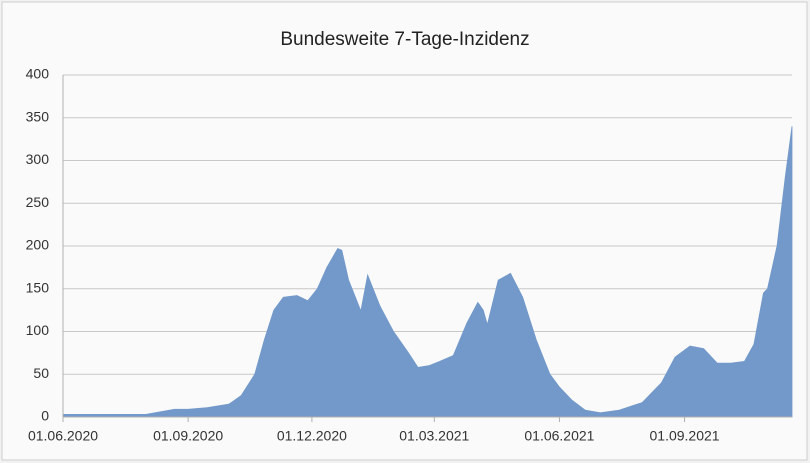 The image size is (810, 463). What do you see at coordinates (45, 416) in the screenshot?
I see `y-tick-label: 0` at bounding box center [45, 416].